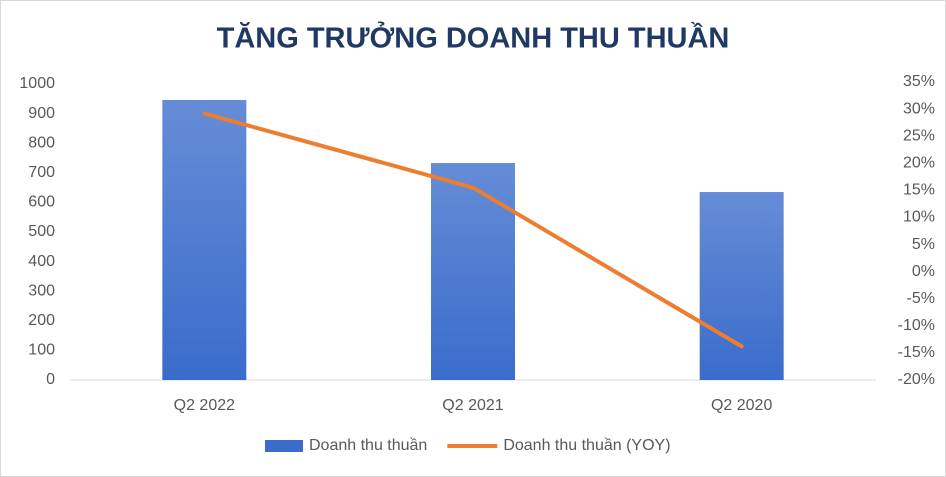 This screenshot has width=946, height=477. Describe the element at coordinates (919, 217) in the screenshot. I see `y2-tick-label: 10%` at that location.